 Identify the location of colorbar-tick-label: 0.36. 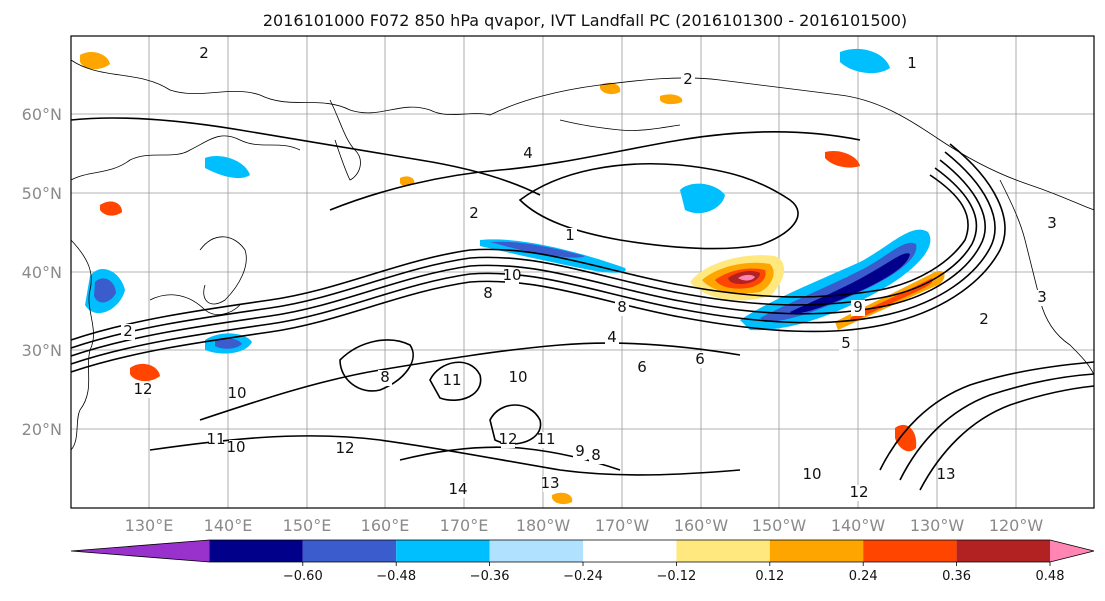
(956, 576).